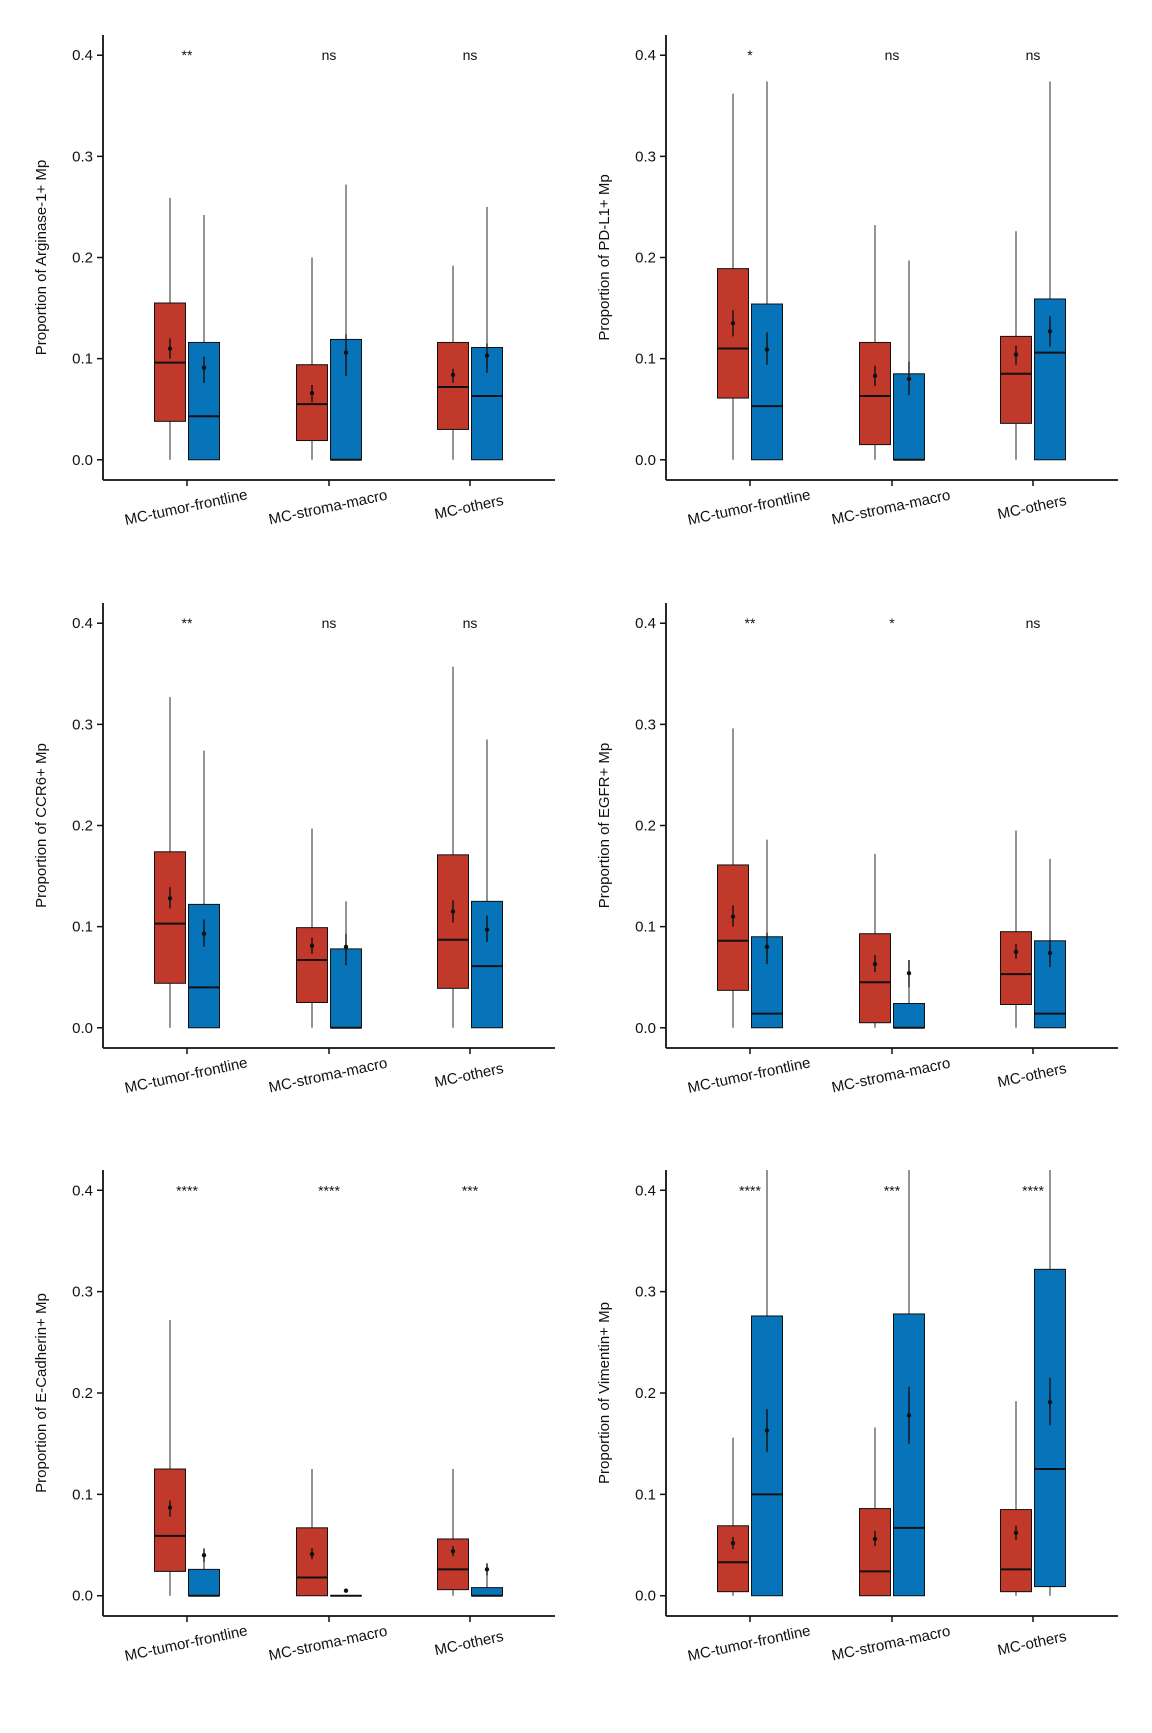 This screenshot has height=1733, width=1152. Describe the element at coordinates (604, 257) in the screenshot. I see `y-axis-label: Proportion of PD-L1+ Mp` at that location.